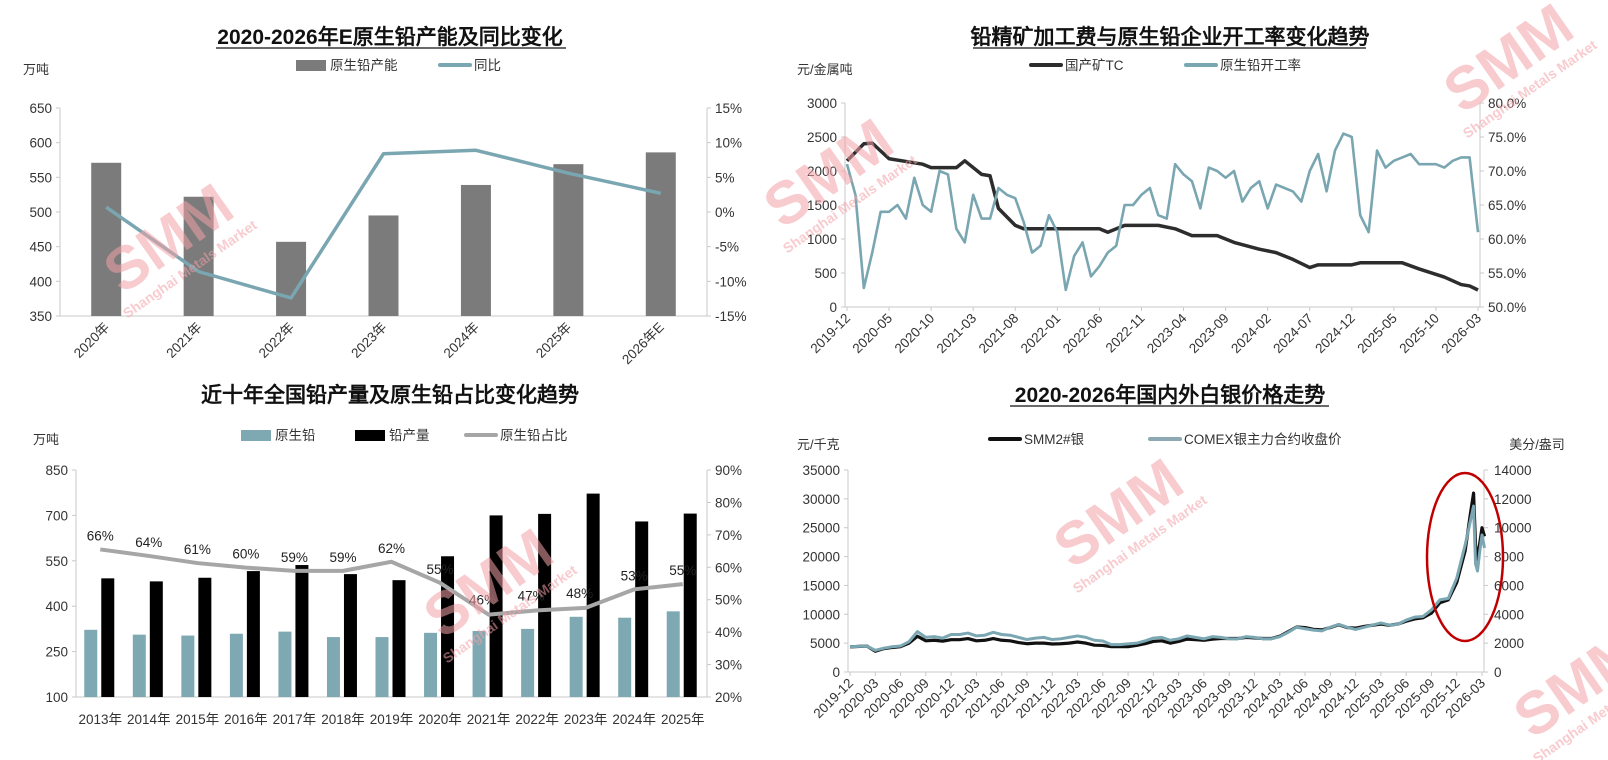 The height and width of the screenshot is (760, 1608). I want to click on share-data-label: 53%, so click(634, 575).